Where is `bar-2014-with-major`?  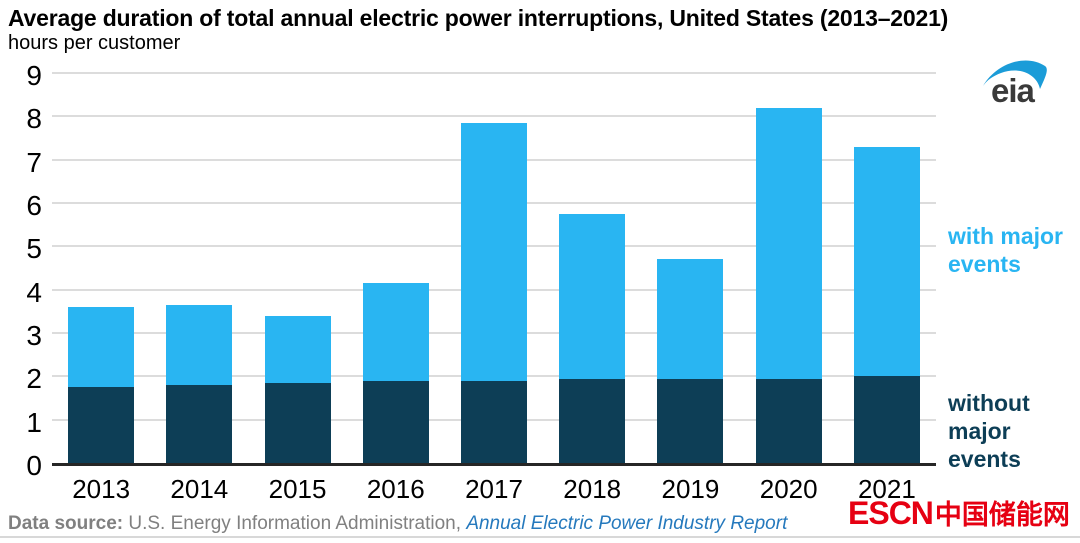
bar-2014-with-major is located at coordinates (199, 344).